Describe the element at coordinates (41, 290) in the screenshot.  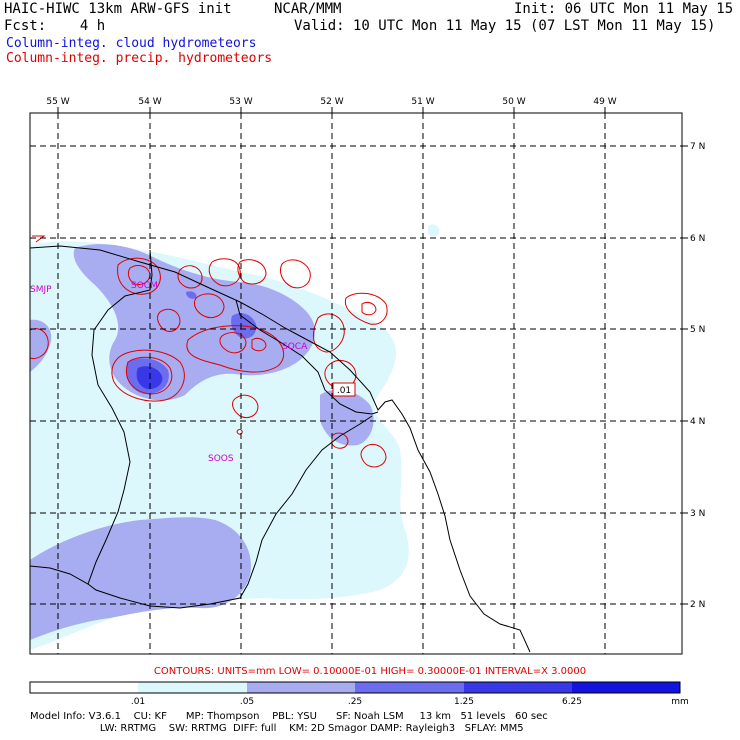
I see `station-smjp: SMJP` at that location.